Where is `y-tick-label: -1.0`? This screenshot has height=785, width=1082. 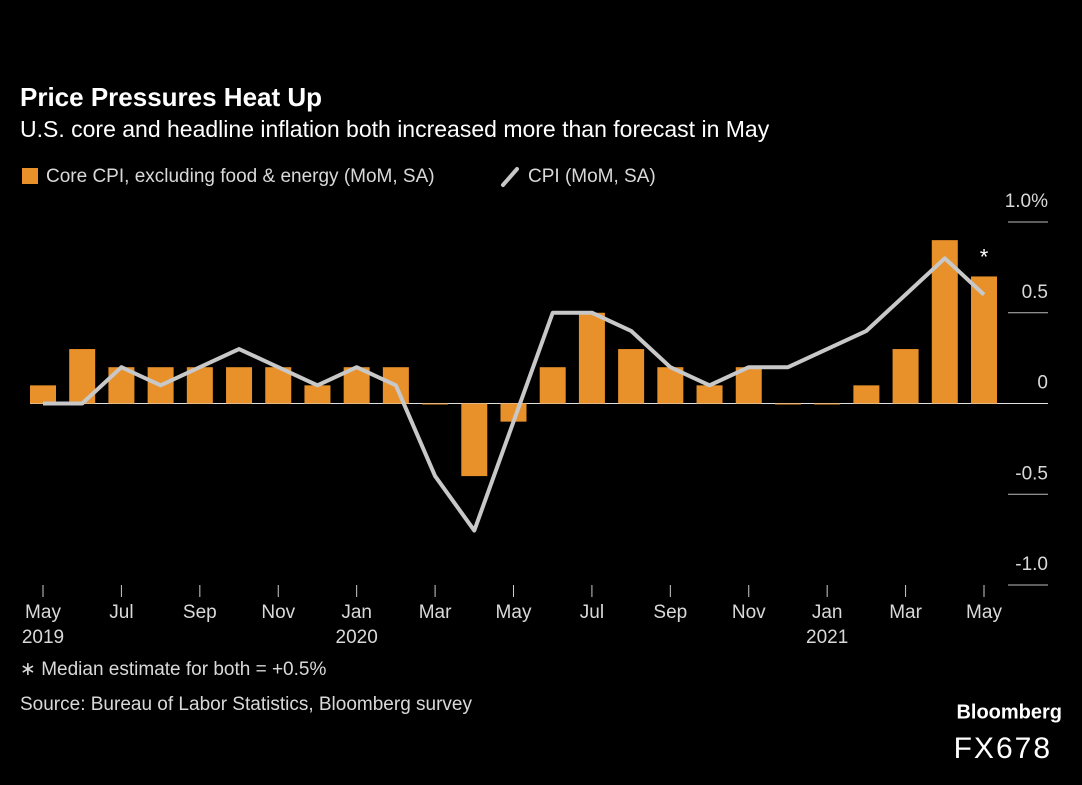 y-tick-label: -1.0 is located at coordinates (1031, 564).